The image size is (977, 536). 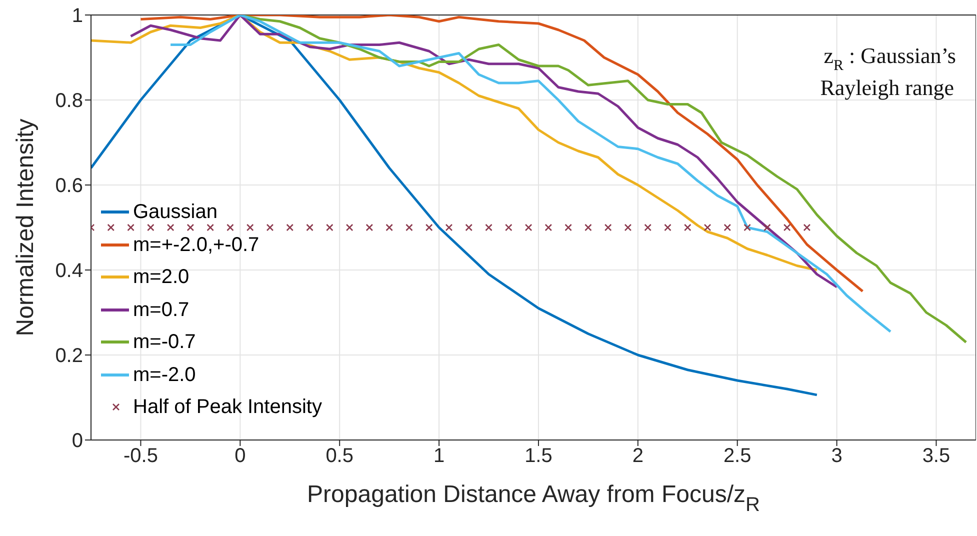 What do you see at coordinates (936, 456) in the screenshot?
I see `x-tick-label: 3.5` at bounding box center [936, 456].